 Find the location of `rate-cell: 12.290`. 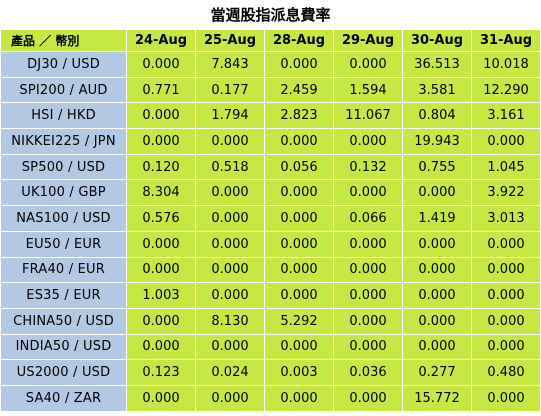

rate-cell: 12.290 is located at coordinates (506, 90).